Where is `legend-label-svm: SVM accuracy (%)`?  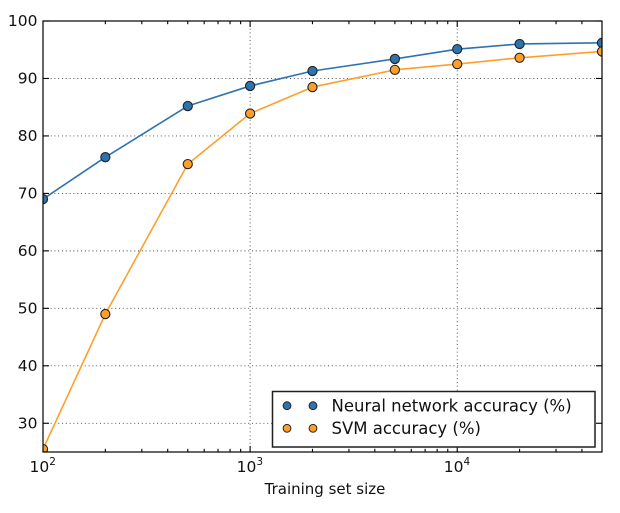
legend-label-svm: SVM accuracy (%) is located at coordinates (406, 428).